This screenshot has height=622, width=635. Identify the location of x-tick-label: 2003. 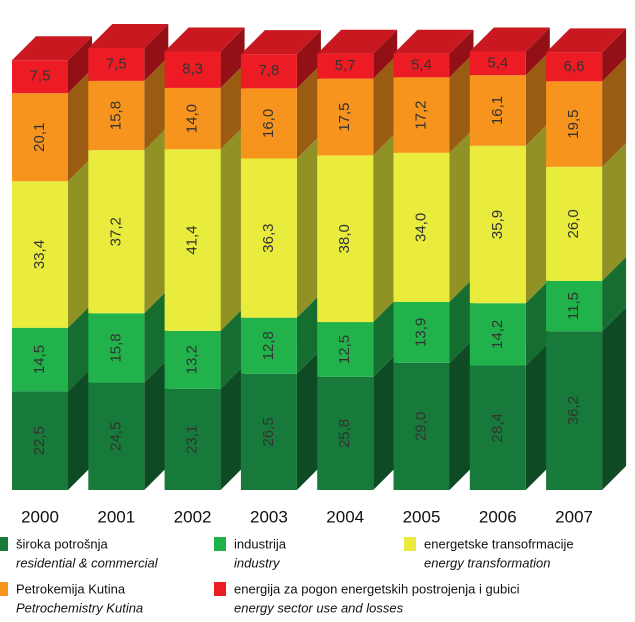
(269, 516).